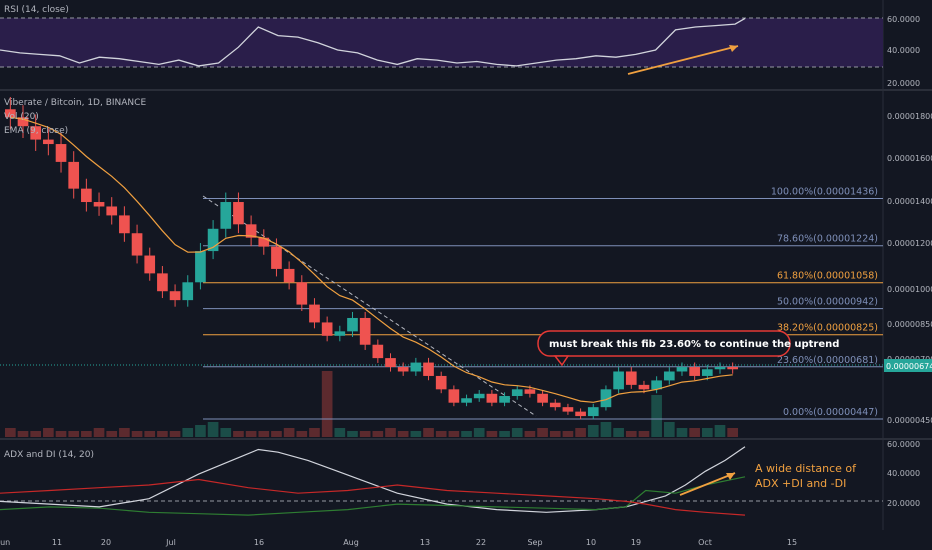 The width and height of the screenshot is (932, 550). What do you see at coordinates (398, 542) in the screenshot?
I see `time-axis: Jun 11 20 Jul 16 Aug 13 22 Sep 10 19 Oct 15` at bounding box center [398, 542].